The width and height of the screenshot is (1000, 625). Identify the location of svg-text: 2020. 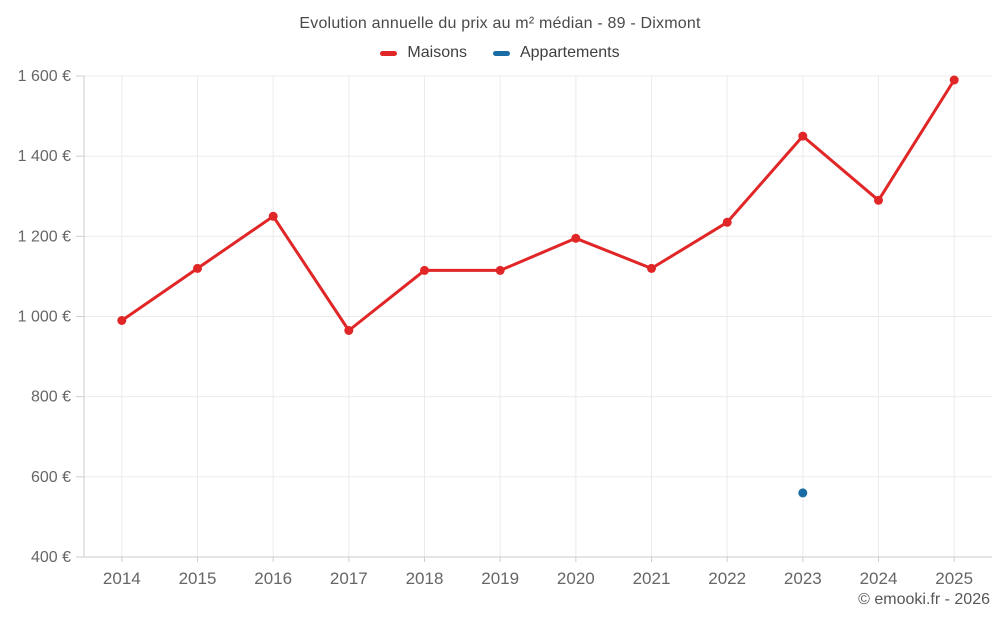
(576, 578).